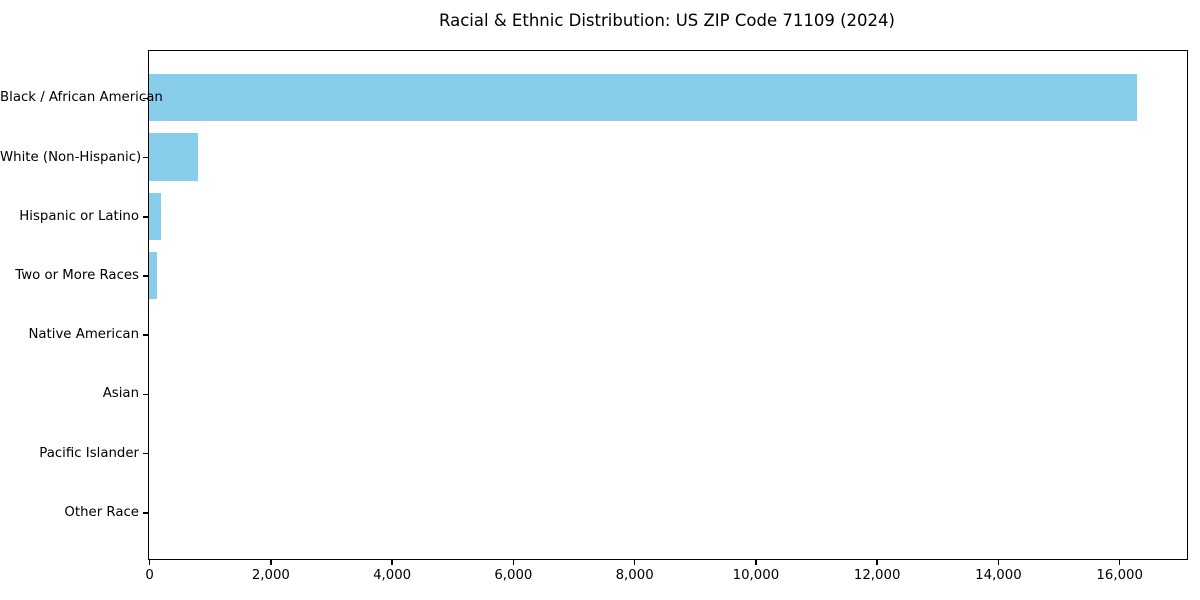 This screenshot has height=600, width=1200. What do you see at coordinates (634, 575) in the screenshot?
I see `x-tick-label: 8,000` at bounding box center [634, 575].